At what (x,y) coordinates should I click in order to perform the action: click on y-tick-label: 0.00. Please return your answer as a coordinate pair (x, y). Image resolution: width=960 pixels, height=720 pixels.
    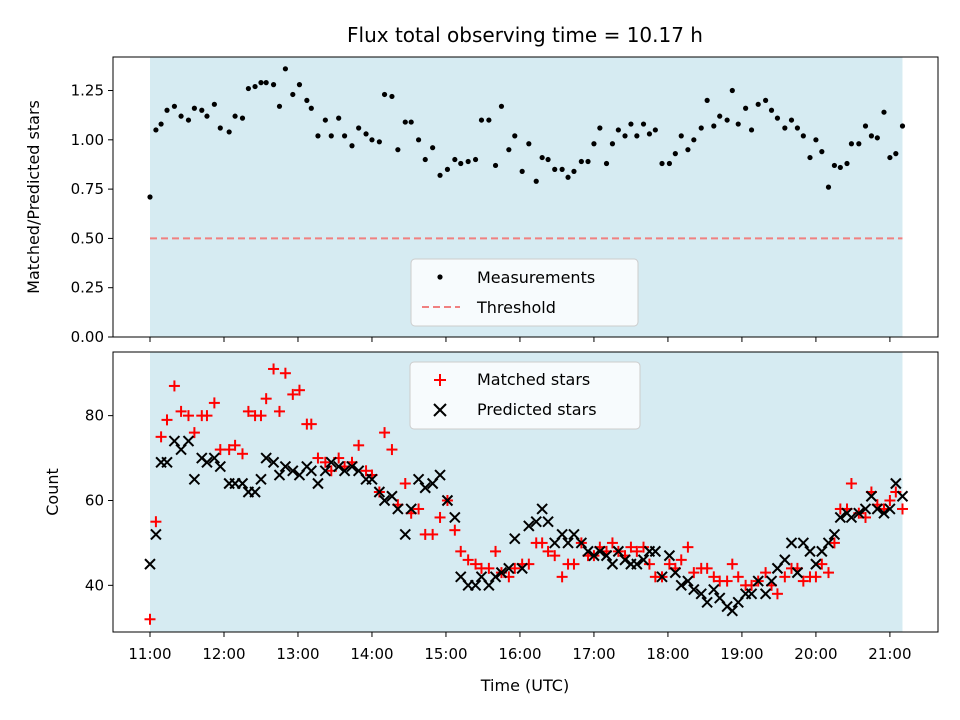
    Looking at the image, I should click on (87, 337).